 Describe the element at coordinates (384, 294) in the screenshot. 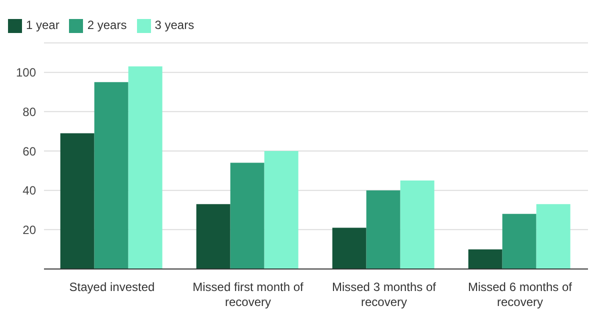

I see `x-tick-label: Missed 3 months of recovery` at that location.